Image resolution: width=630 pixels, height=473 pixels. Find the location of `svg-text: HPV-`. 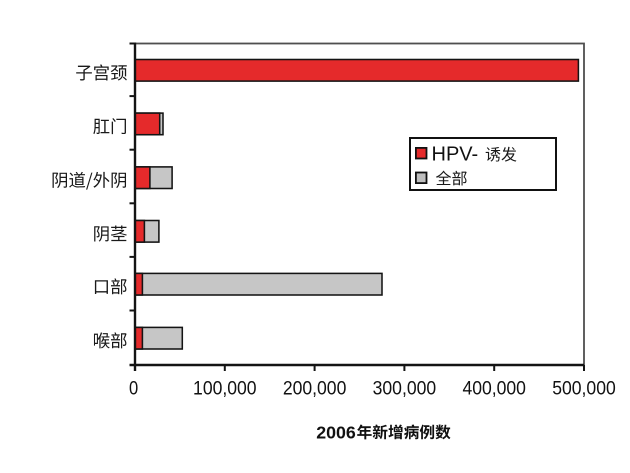

svg-text: HPV- is located at coordinates (455, 155).